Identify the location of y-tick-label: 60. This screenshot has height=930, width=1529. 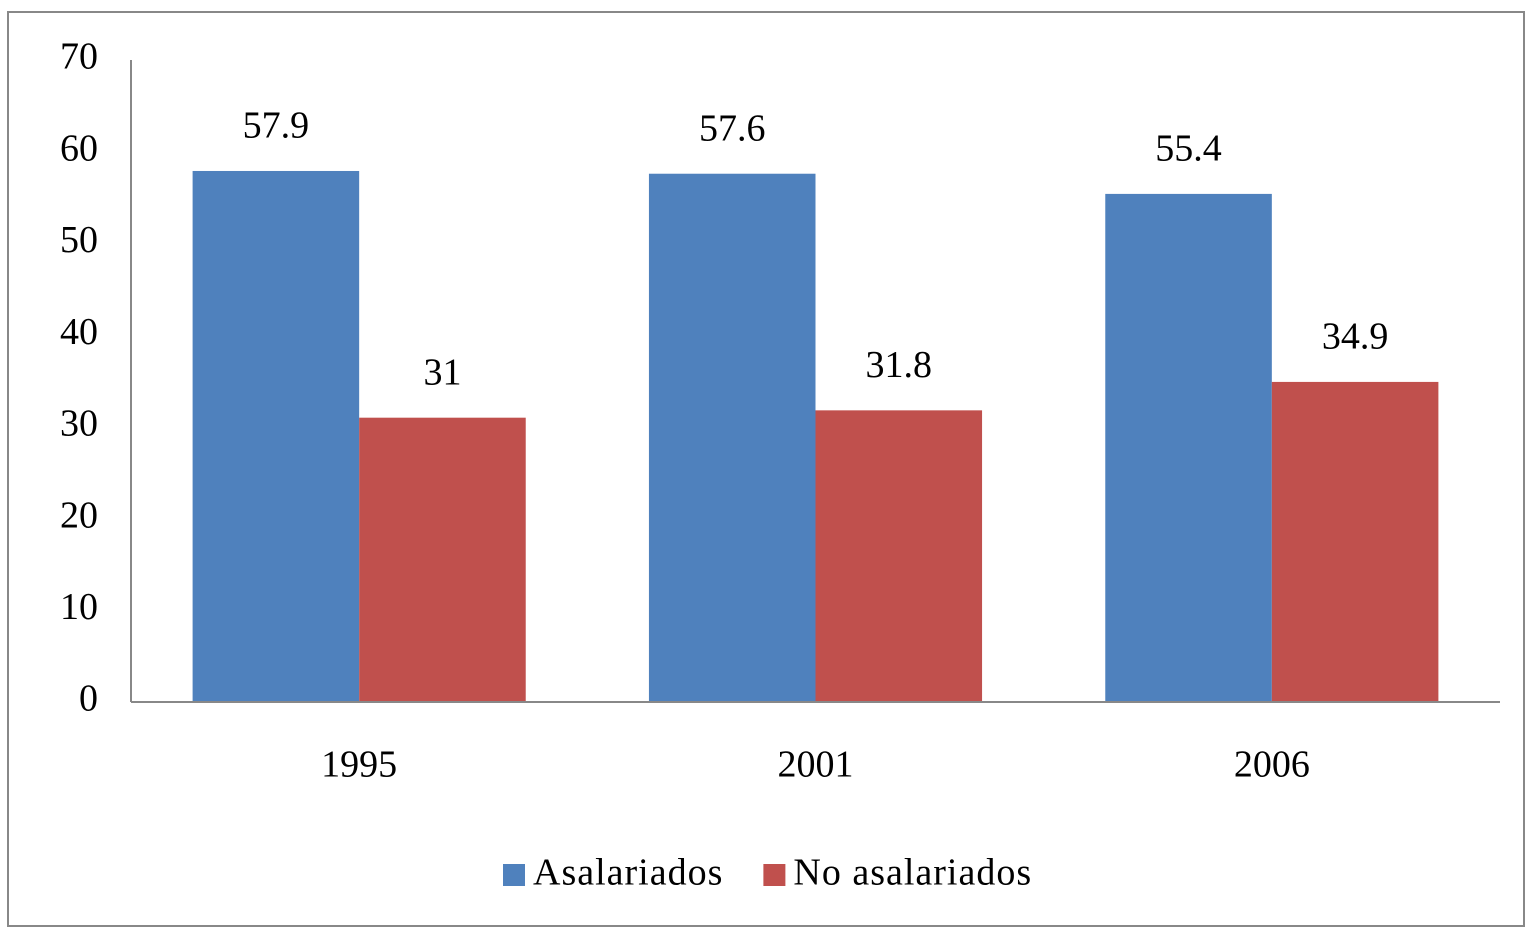
(79, 148).